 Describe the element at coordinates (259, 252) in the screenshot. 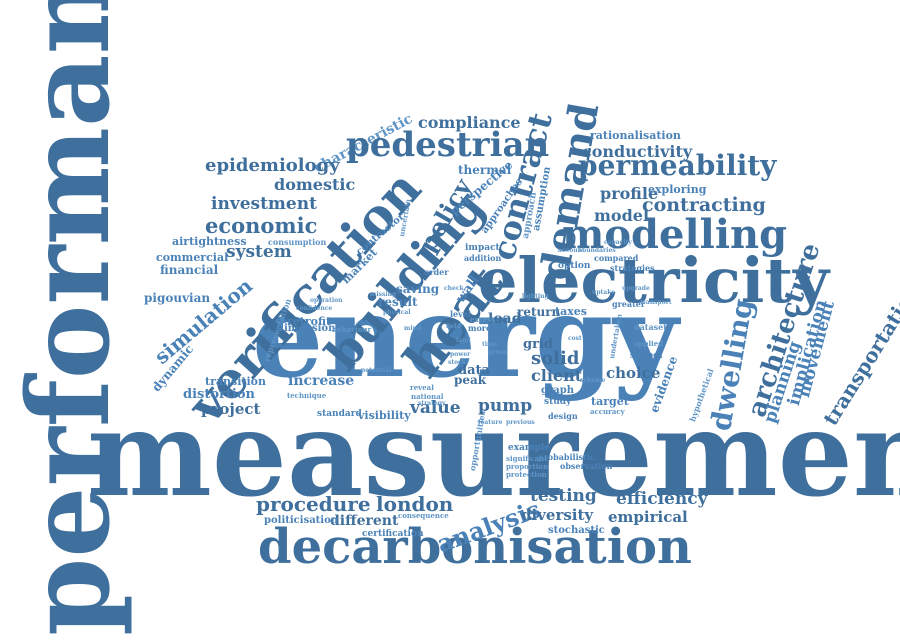

I see `word-system: system` at that location.